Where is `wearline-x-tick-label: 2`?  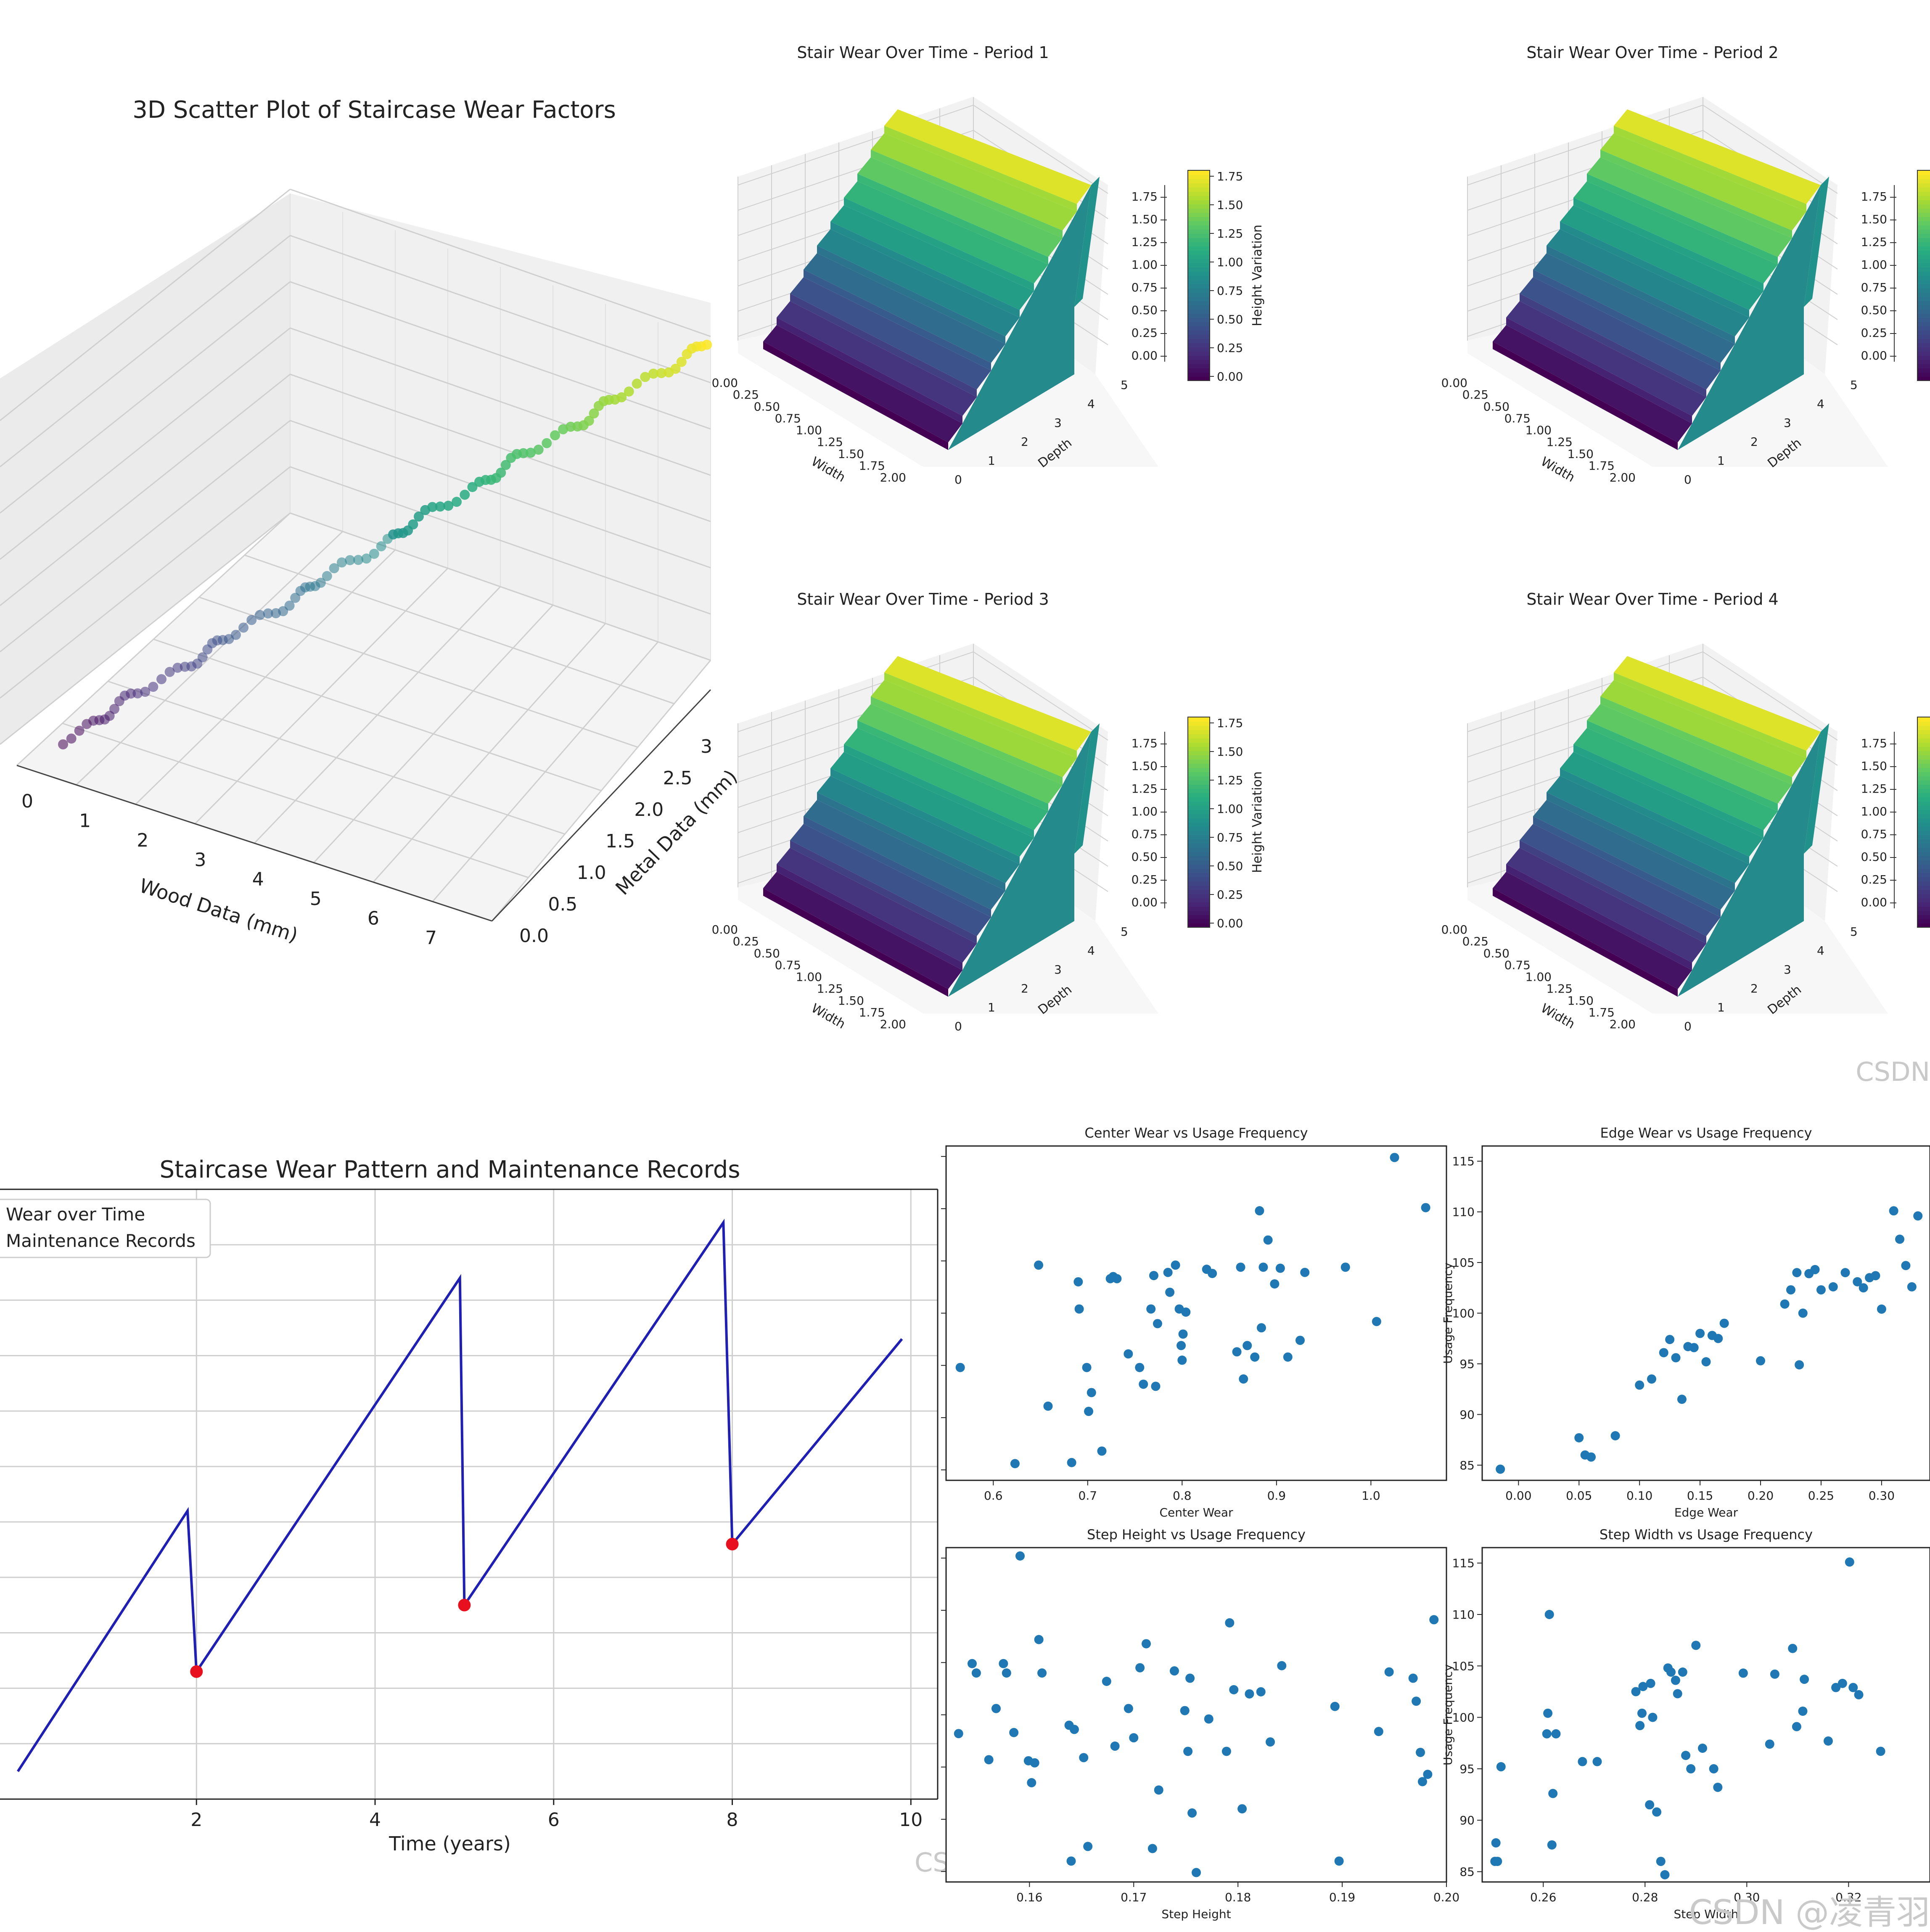
wearline-x-tick-label: 2 is located at coordinates (196, 1820).